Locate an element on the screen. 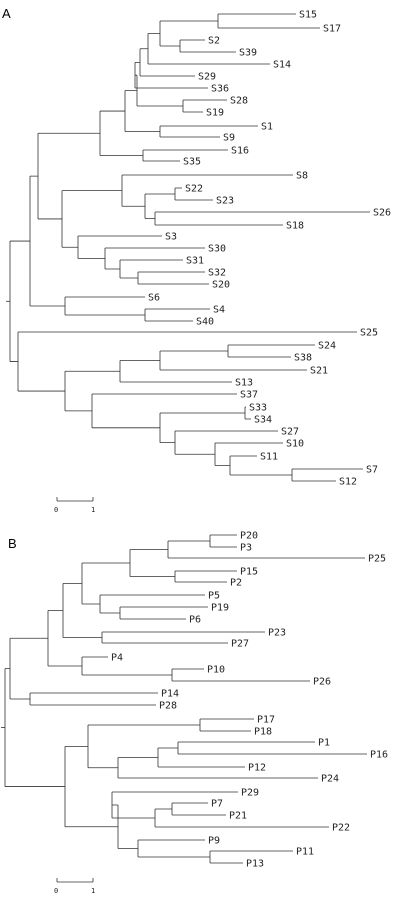  leaf-label-p19: P19 is located at coordinates (220, 608).